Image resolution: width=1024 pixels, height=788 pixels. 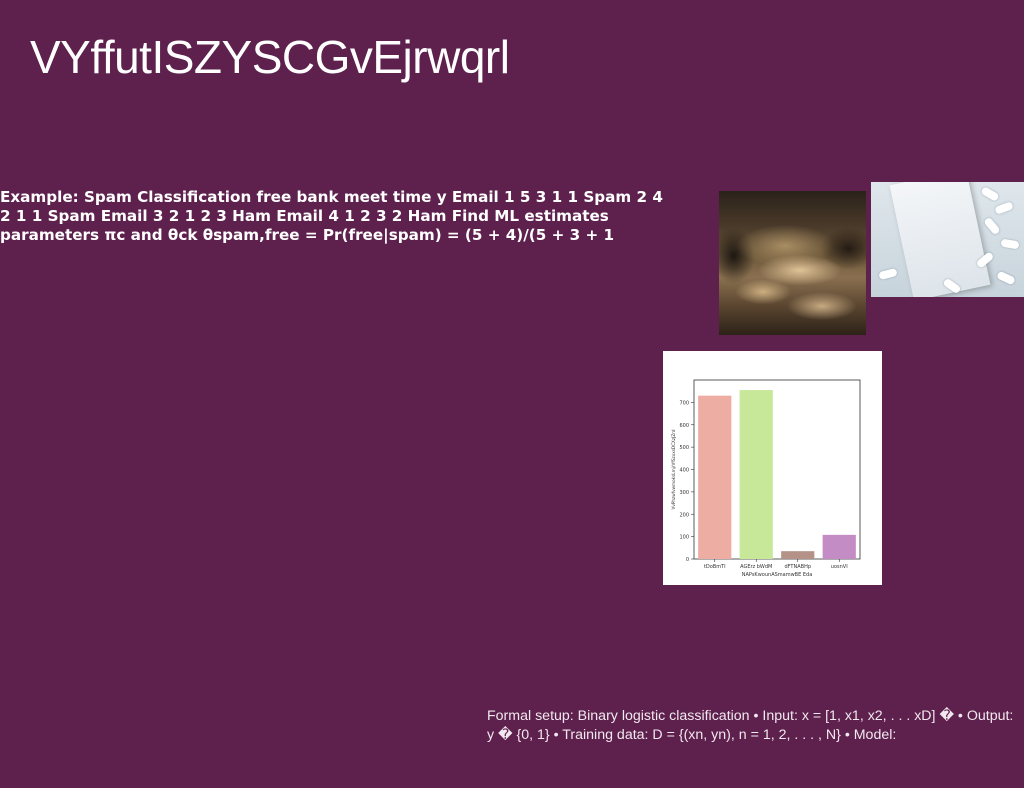 What do you see at coordinates (756, 567) in the screenshot?
I see `x-tick-label: AGErz bWdM` at bounding box center [756, 567].